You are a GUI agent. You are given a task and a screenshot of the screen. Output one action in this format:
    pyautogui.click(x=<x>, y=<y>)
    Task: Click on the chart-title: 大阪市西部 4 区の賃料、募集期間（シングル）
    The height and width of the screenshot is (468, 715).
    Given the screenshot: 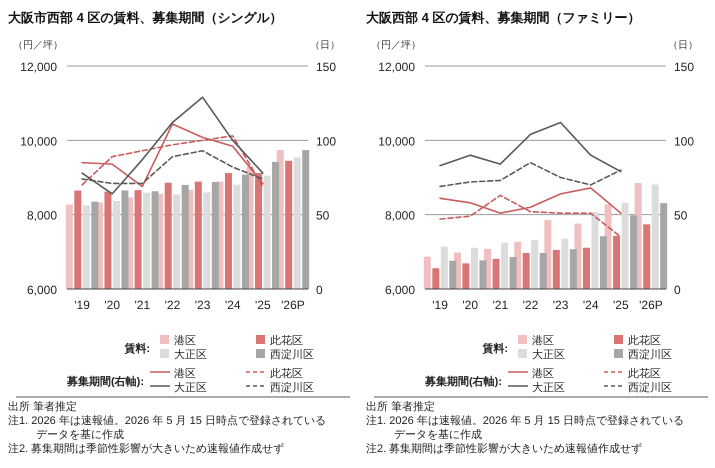 What is the action you would take?
    pyautogui.click(x=145, y=17)
    